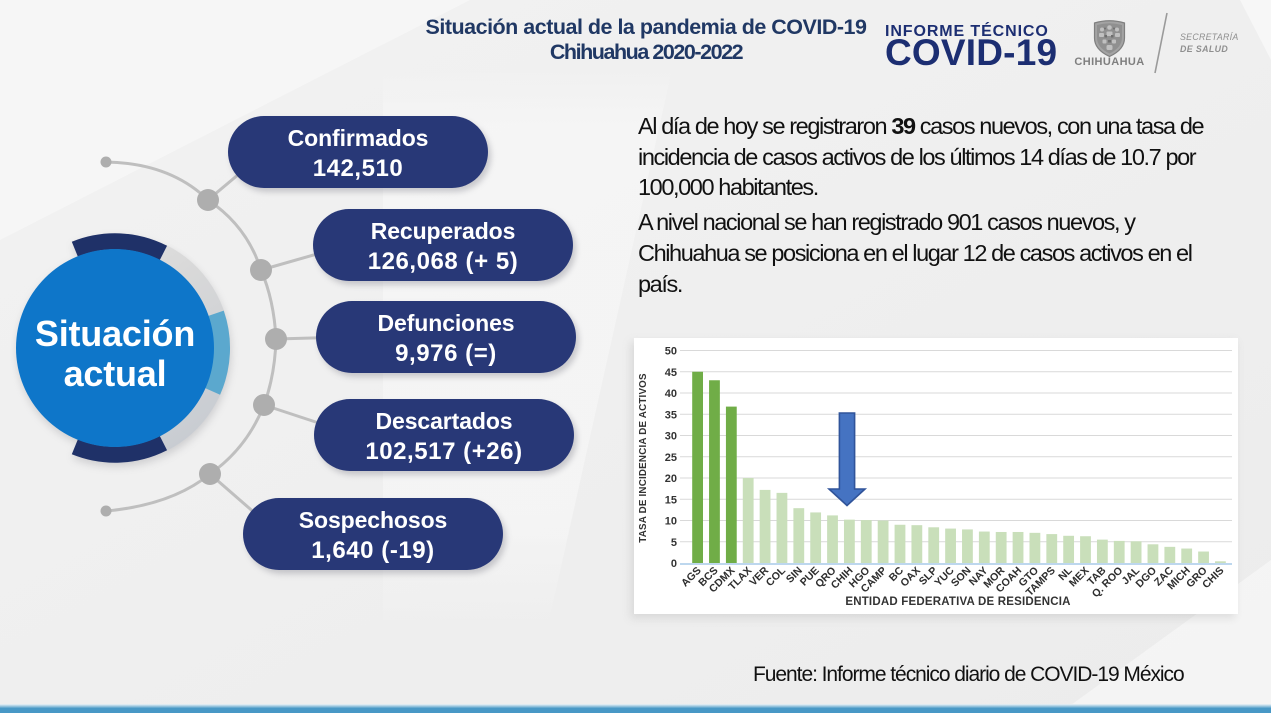 Image resolution: width=1271 pixels, height=713 pixels. What do you see at coordinates (674, 543) in the screenshot?
I see `svg-text: 5` at bounding box center [674, 543].